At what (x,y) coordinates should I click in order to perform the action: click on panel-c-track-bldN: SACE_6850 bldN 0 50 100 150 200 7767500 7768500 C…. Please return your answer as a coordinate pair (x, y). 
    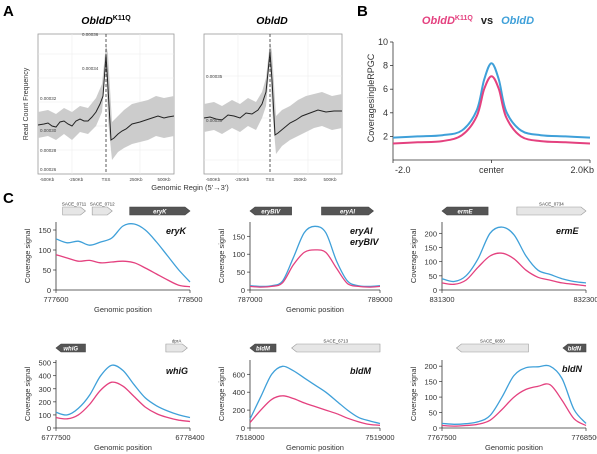
    Looking at the image, I should click on (503, 396).